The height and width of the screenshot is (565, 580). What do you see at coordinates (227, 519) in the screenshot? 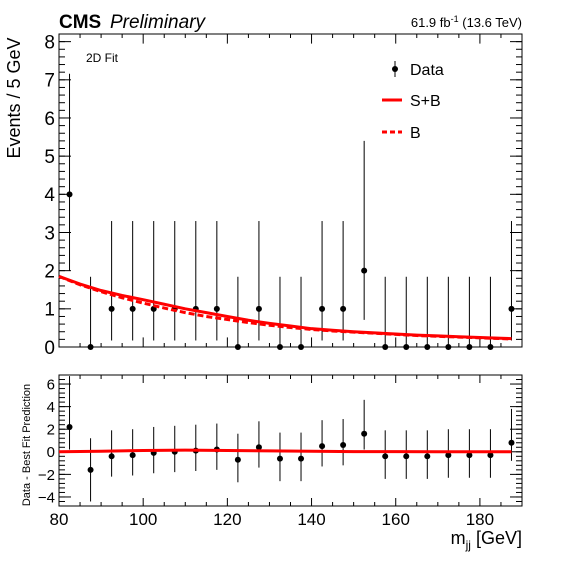
I see `x-tick-label: 120` at bounding box center [227, 519].